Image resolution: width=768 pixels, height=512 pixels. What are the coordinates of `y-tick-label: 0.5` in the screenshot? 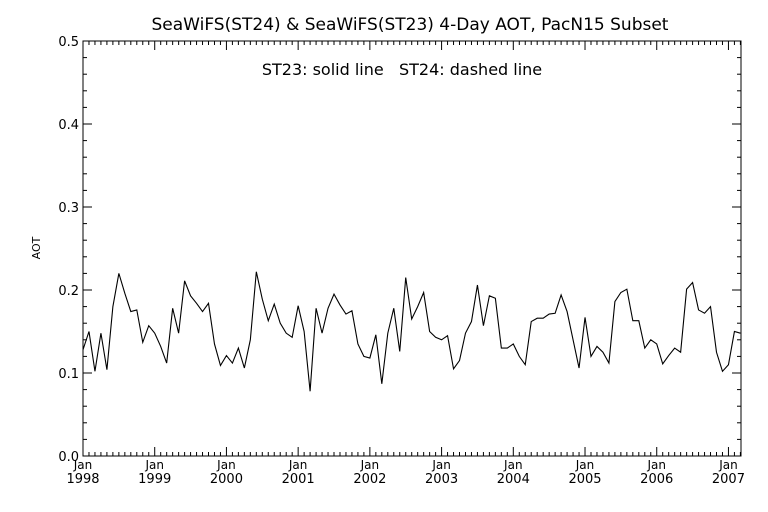 It's located at (68, 42).